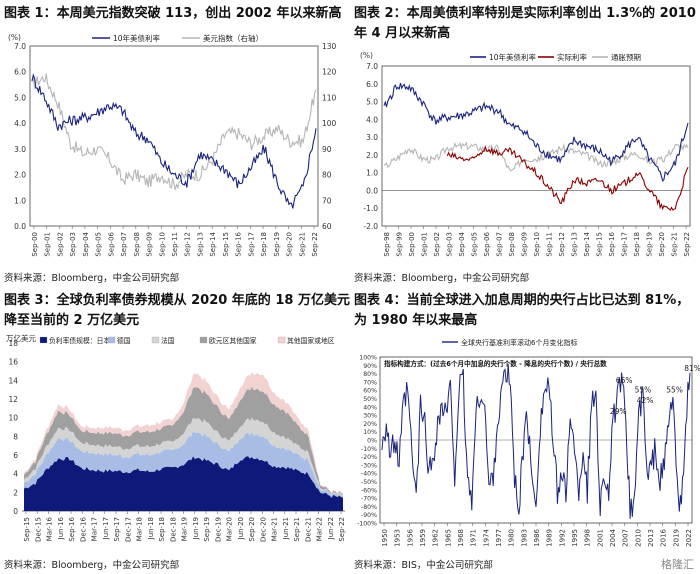 The image size is (700, 574). I want to click on chart-1-ytick-left: 6.0, so click(20, 72).